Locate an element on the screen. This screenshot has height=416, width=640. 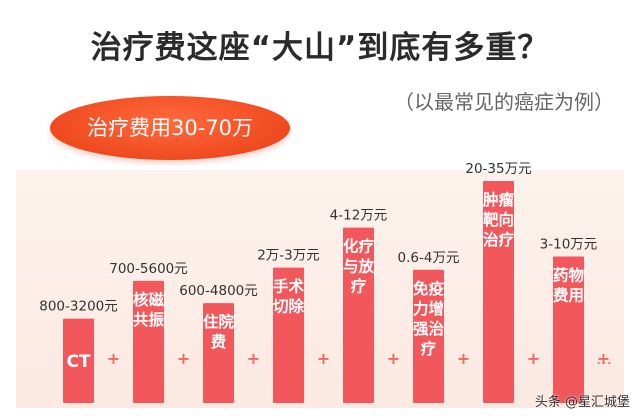
bar-category-label: 与放 is located at coordinates (359, 266).